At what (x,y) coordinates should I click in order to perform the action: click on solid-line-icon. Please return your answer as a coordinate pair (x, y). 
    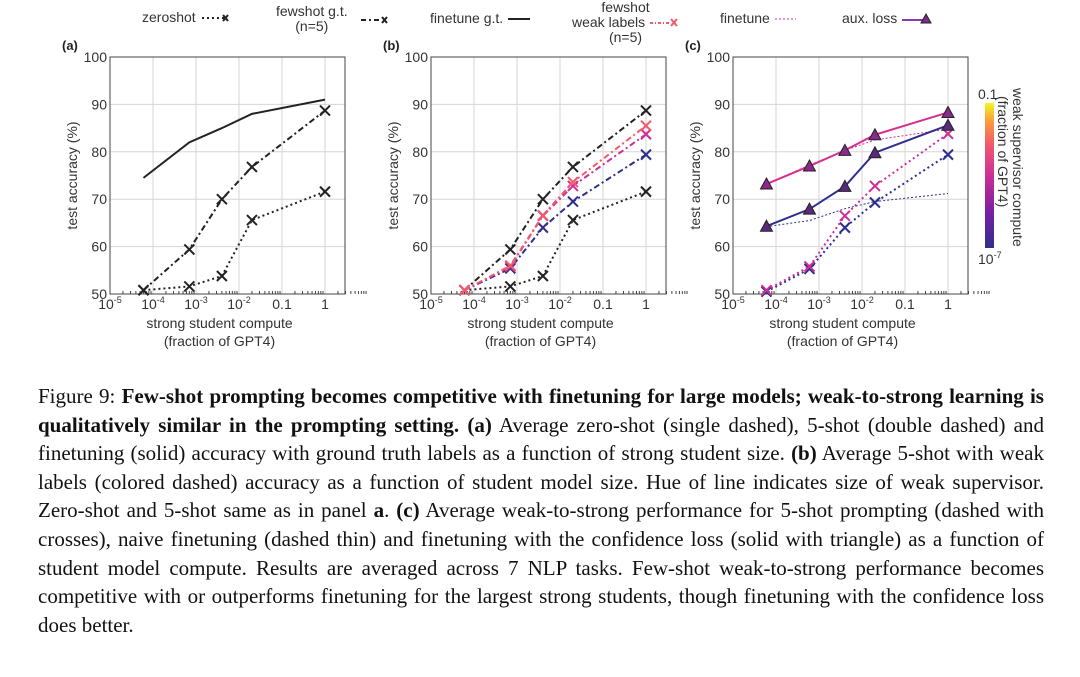
    Looking at the image, I should click on (519, 19).